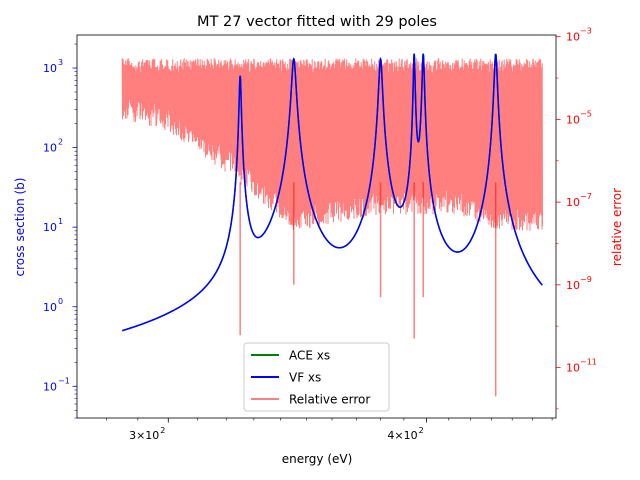  Describe the element at coordinates (162, 430) in the screenshot. I see `x-tick-exp-0: 2` at that location.